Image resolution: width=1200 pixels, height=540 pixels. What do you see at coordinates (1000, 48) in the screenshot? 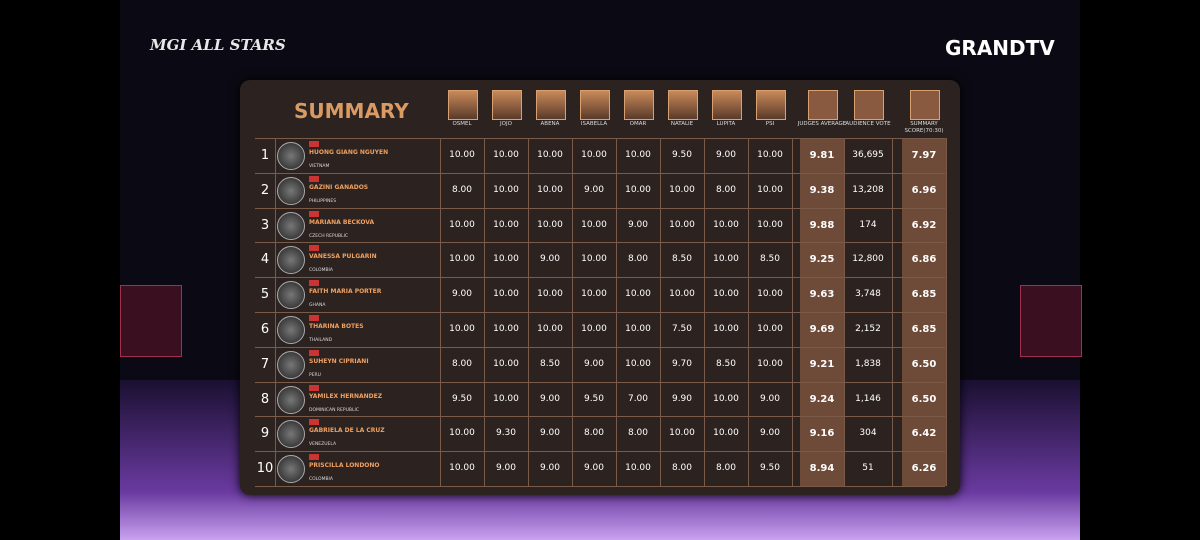
I see `channel-logo: GRANDTV` at bounding box center [1000, 48].